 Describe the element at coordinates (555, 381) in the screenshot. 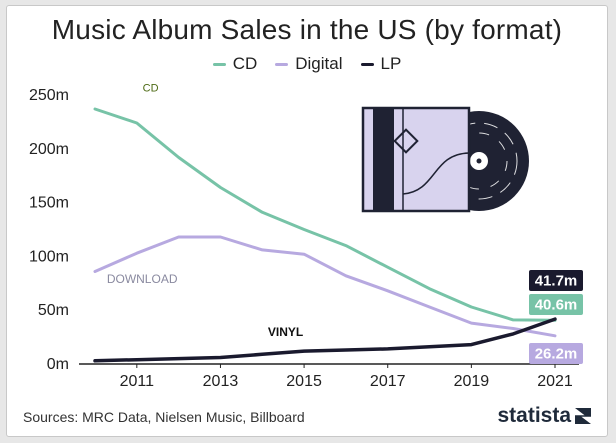

I see `x-tick-label: 2021` at that location.